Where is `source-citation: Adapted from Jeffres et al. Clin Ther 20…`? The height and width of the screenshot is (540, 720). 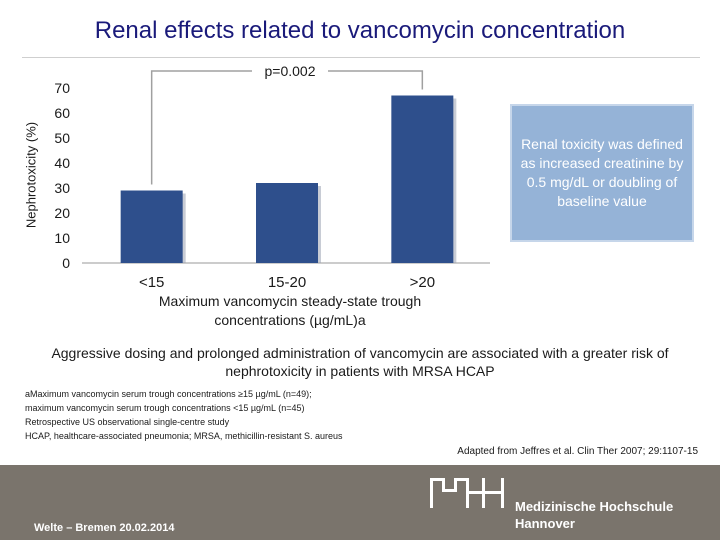 source-citation: Adapted from Jeffres et al. Clin Ther 20… is located at coordinates (577, 451).